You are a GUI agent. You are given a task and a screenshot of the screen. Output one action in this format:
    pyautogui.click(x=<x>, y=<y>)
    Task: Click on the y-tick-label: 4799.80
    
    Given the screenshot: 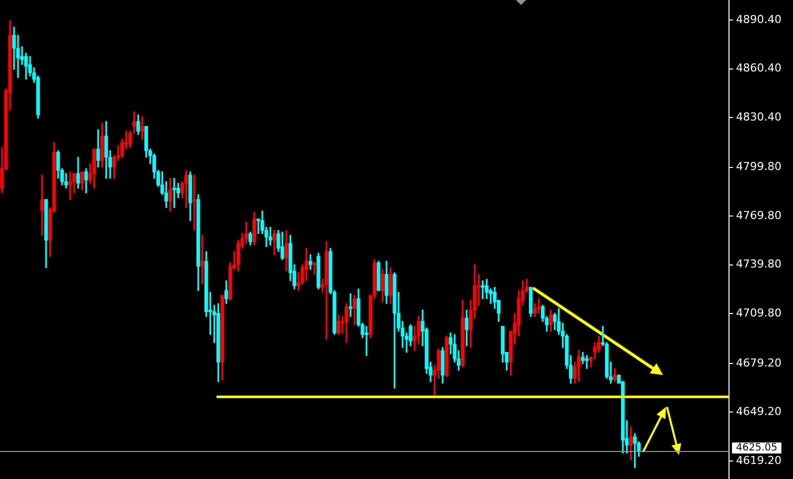 What is the action you would take?
    pyautogui.click(x=759, y=167)
    